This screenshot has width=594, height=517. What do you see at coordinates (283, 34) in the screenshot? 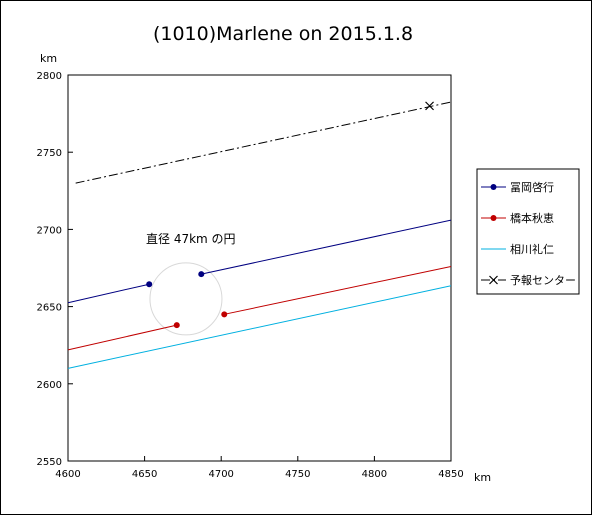
I see `chart-title: (1010)Marlene on 2015.1.8` at bounding box center [283, 34].